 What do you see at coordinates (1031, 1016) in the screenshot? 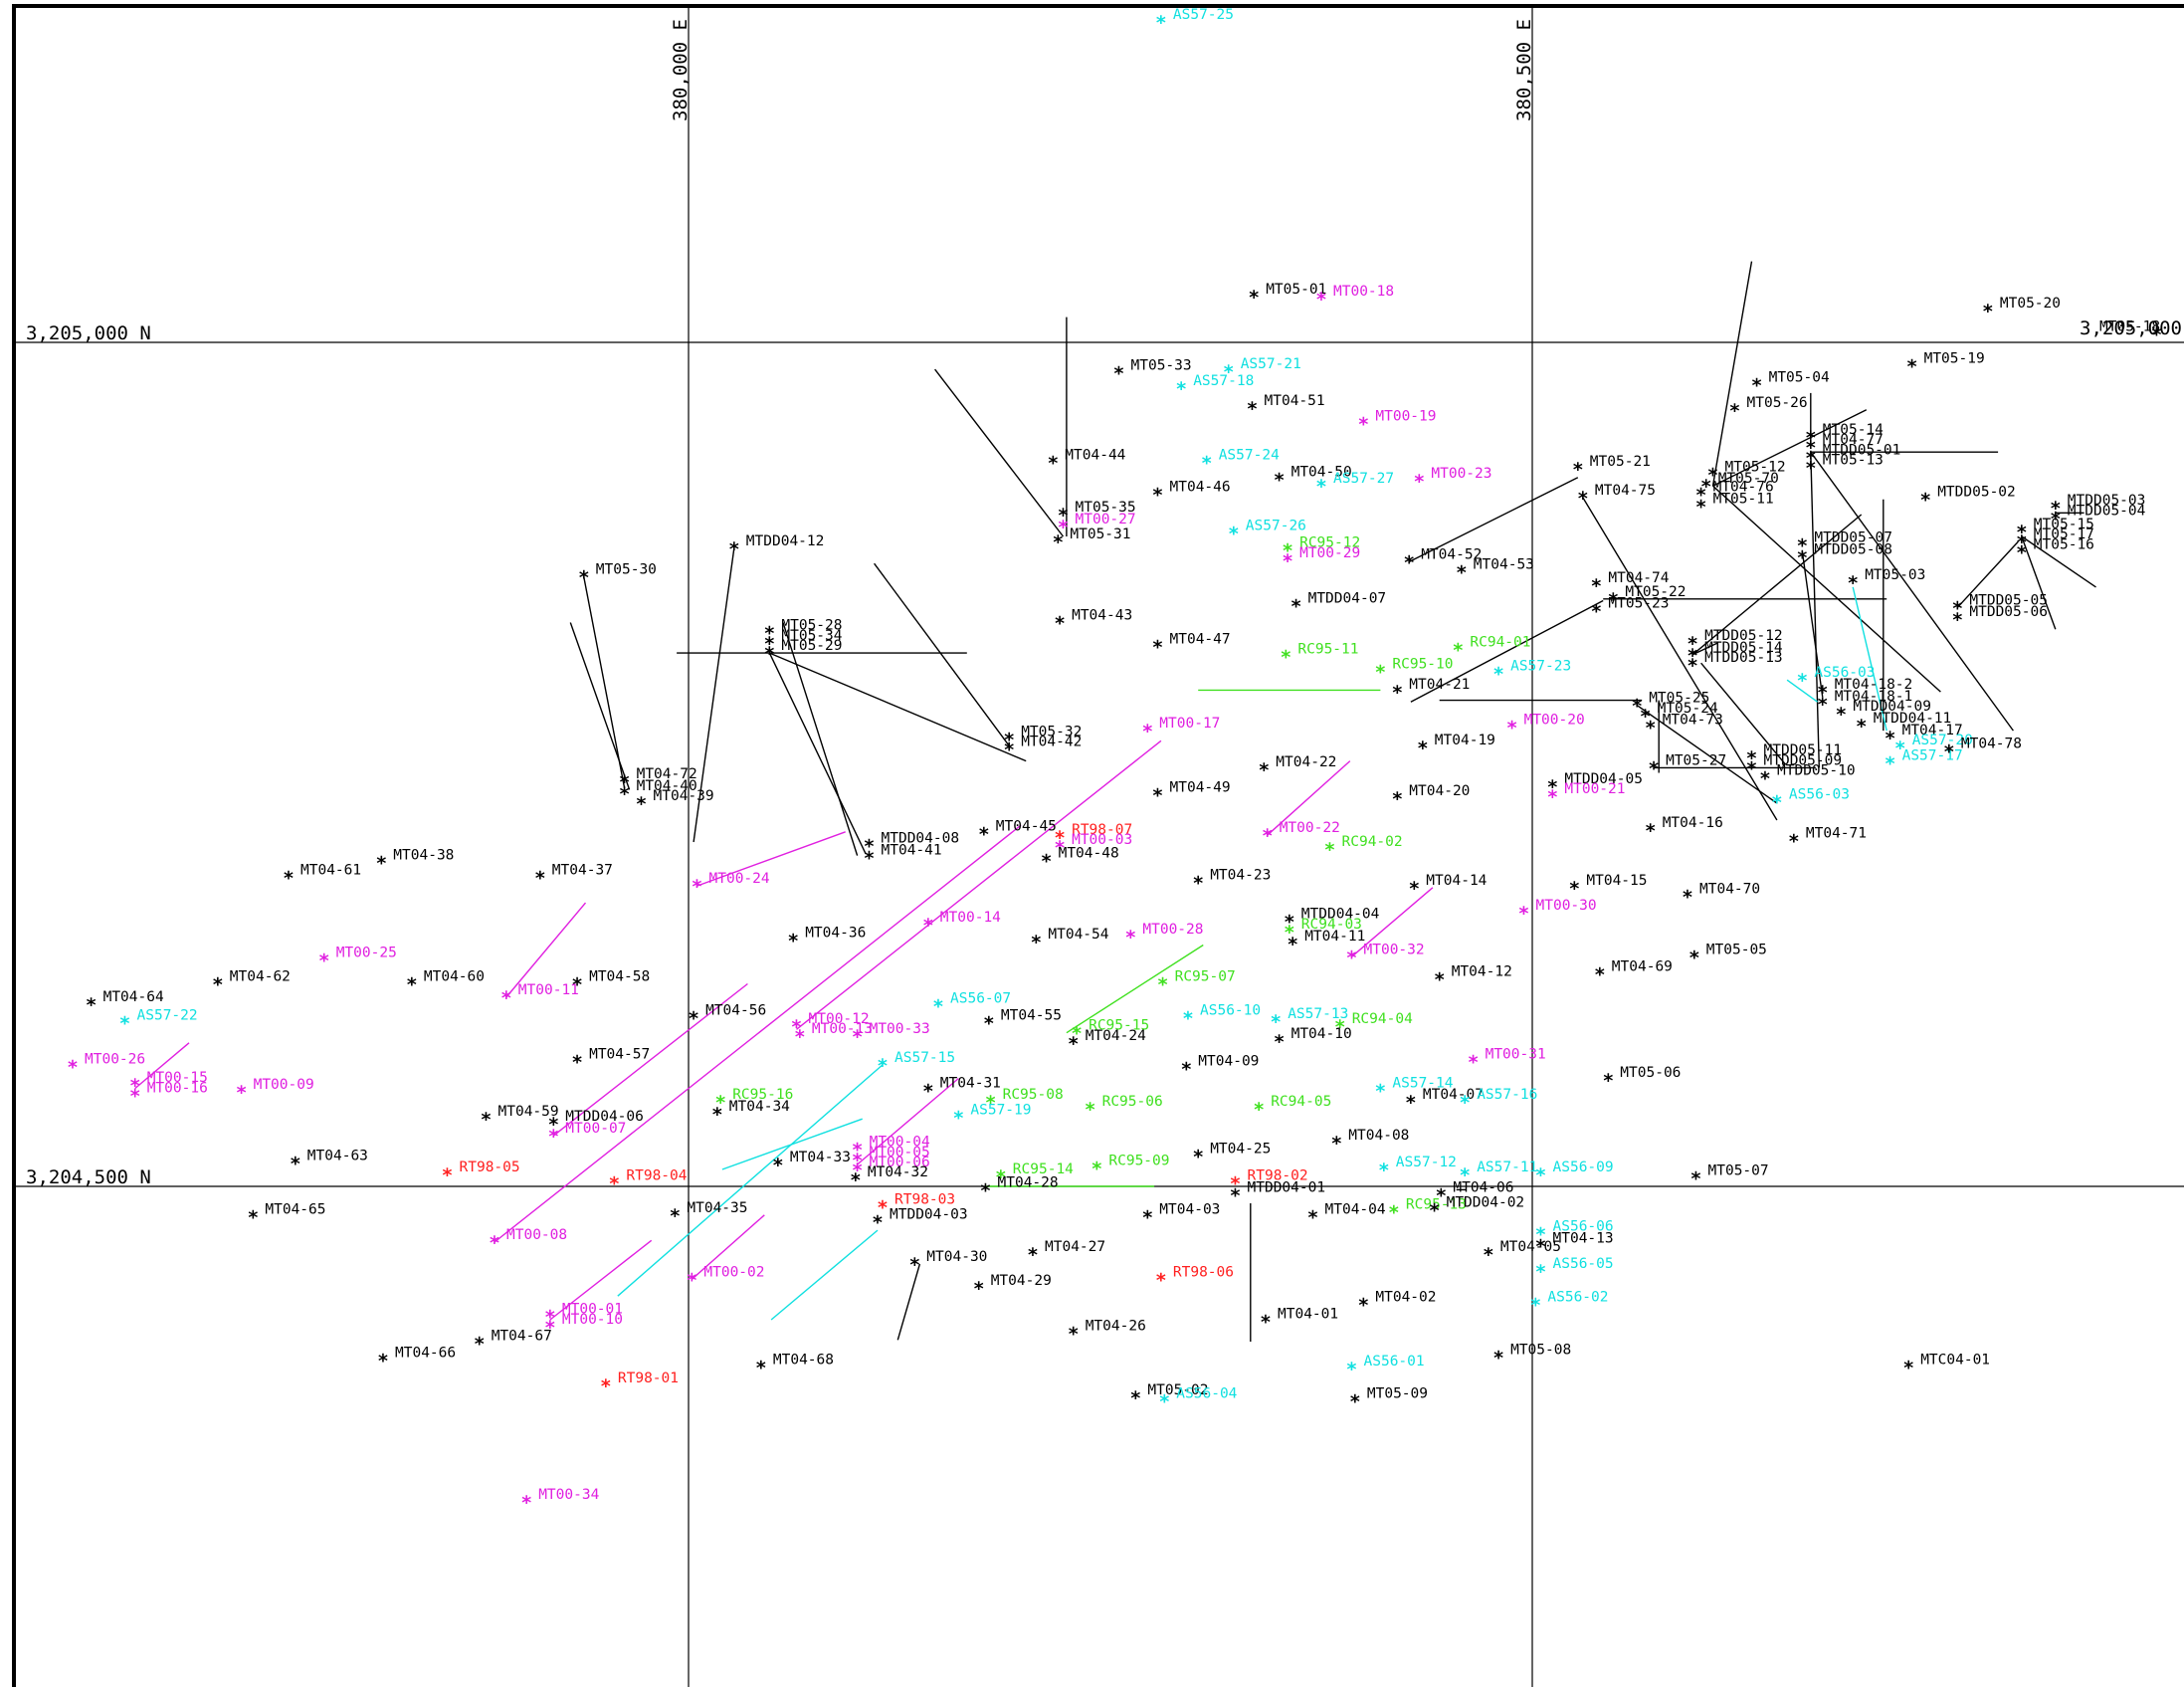
I see `drillhole-label: MT04-55` at bounding box center [1031, 1016].